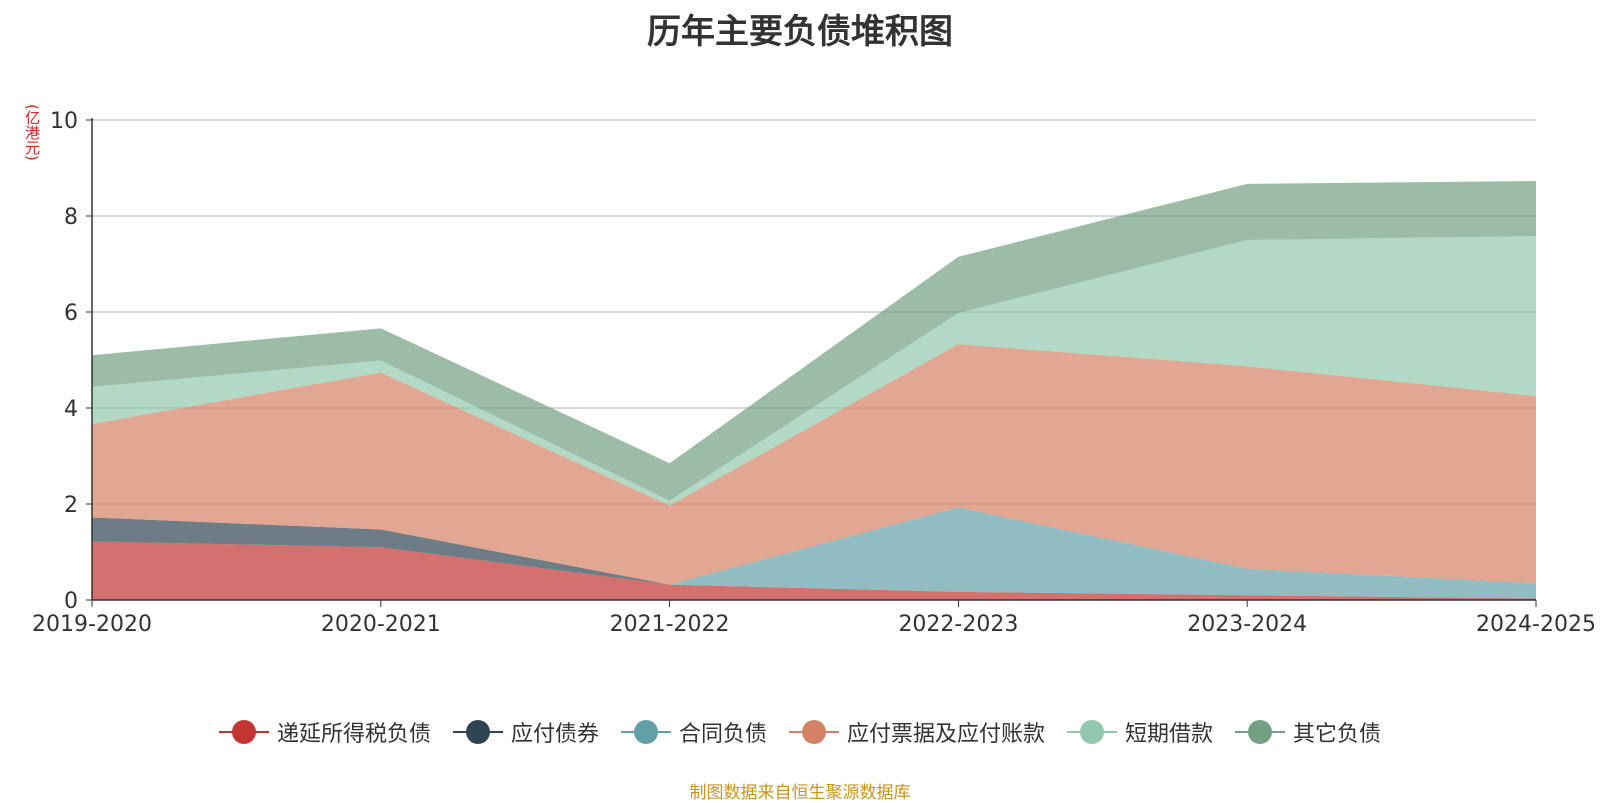 The width and height of the screenshot is (1600, 803). I want to click on legend: 递延所得税负债 应付债券 合同负债 应付票据及应付账款 短期借款 其它负债, so click(800, 732).